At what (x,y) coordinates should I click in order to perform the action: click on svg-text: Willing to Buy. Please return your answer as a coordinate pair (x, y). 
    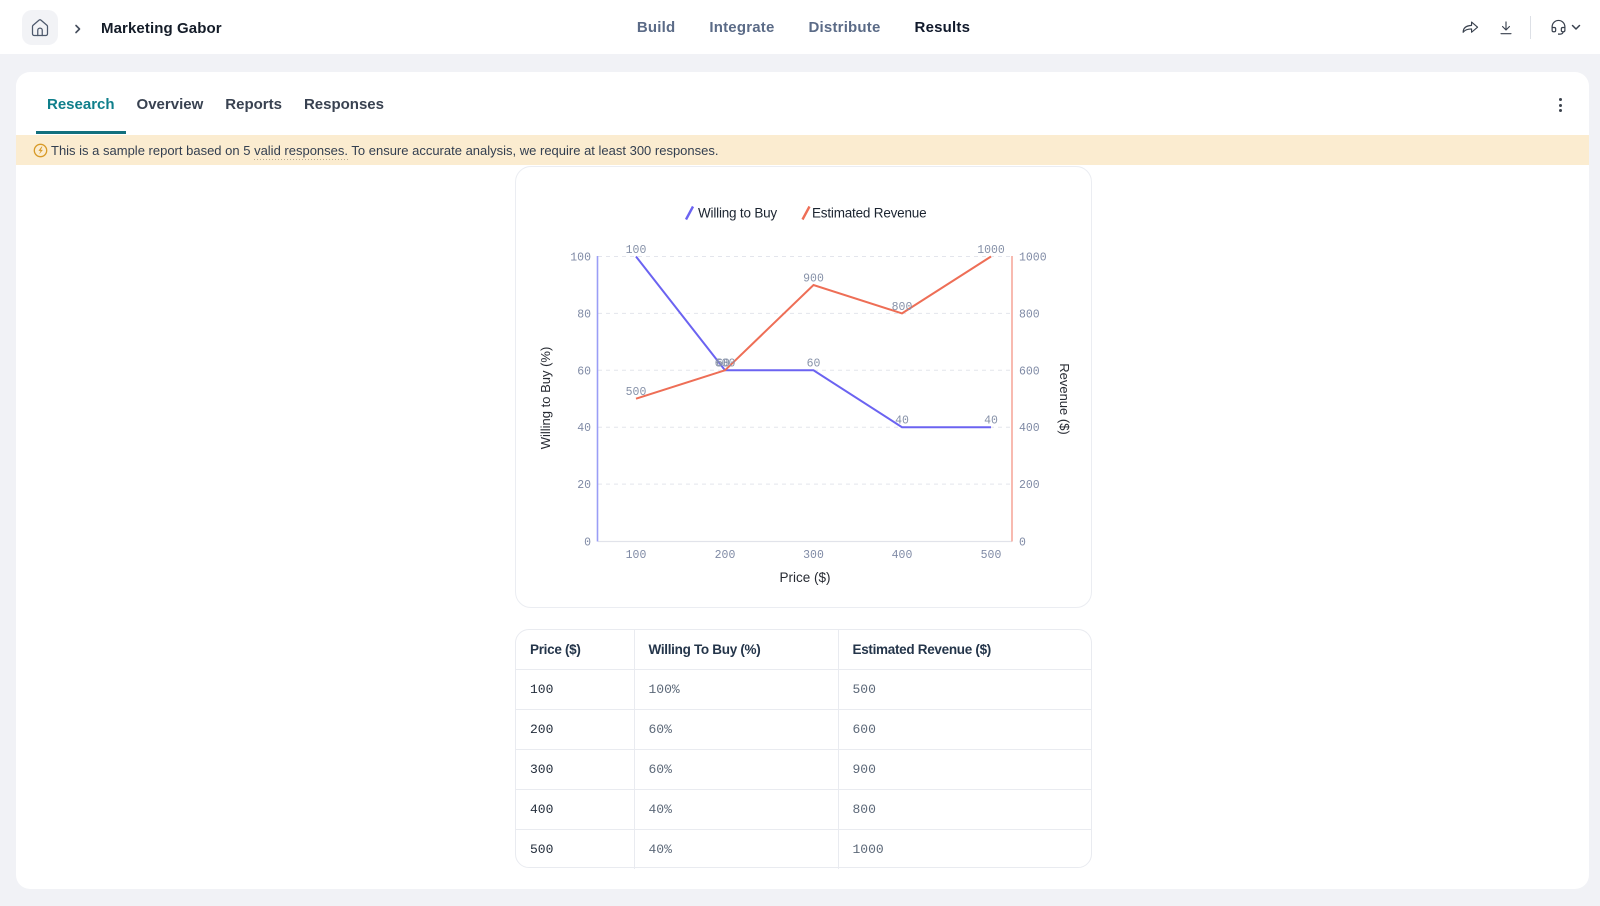
    Looking at the image, I should click on (737, 213).